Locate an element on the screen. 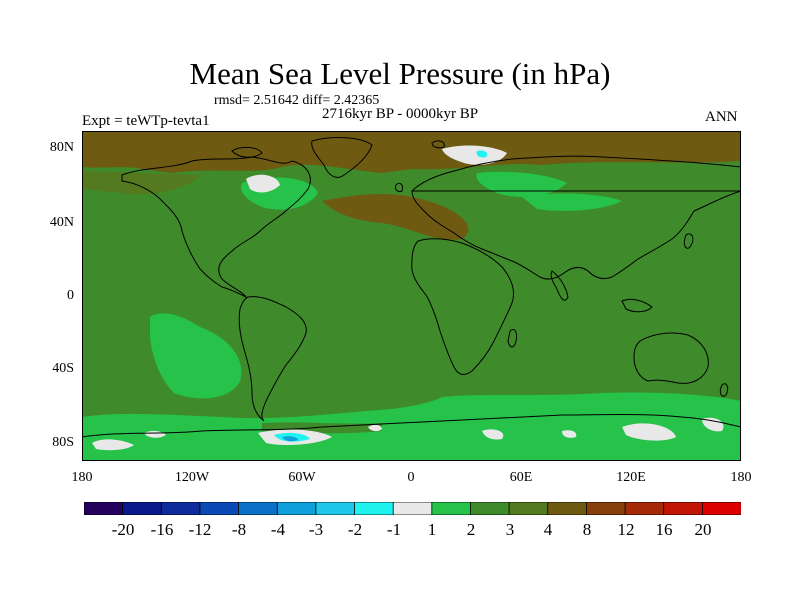 This screenshot has height=600, width=800. lon-label-60e: 60E is located at coordinates (521, 477).